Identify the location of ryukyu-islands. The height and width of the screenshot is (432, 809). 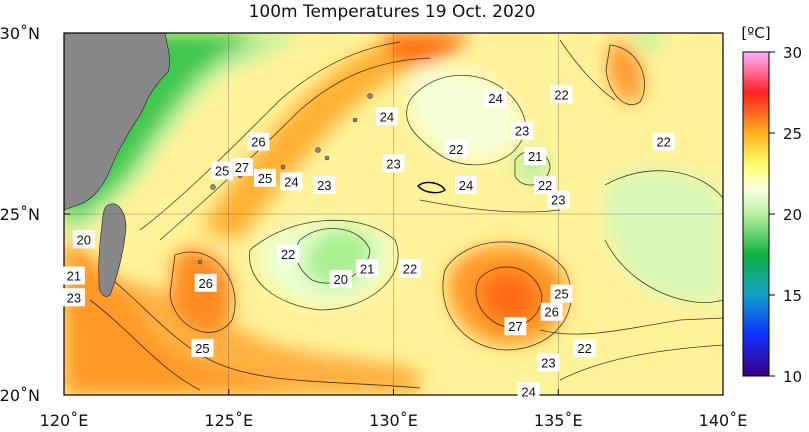
(285, 179).